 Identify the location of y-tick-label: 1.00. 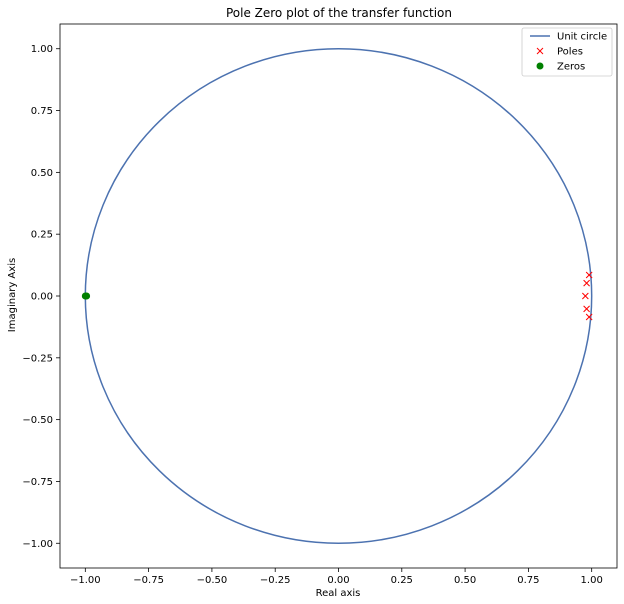
(42, 49).